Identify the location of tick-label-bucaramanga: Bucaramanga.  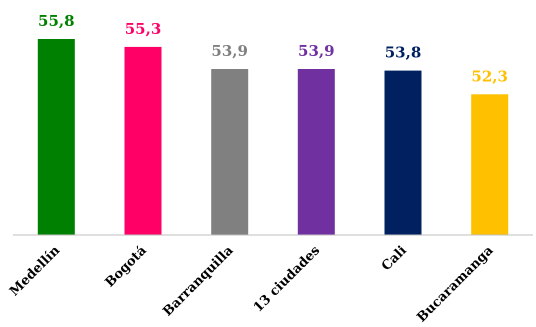
(455, 284).